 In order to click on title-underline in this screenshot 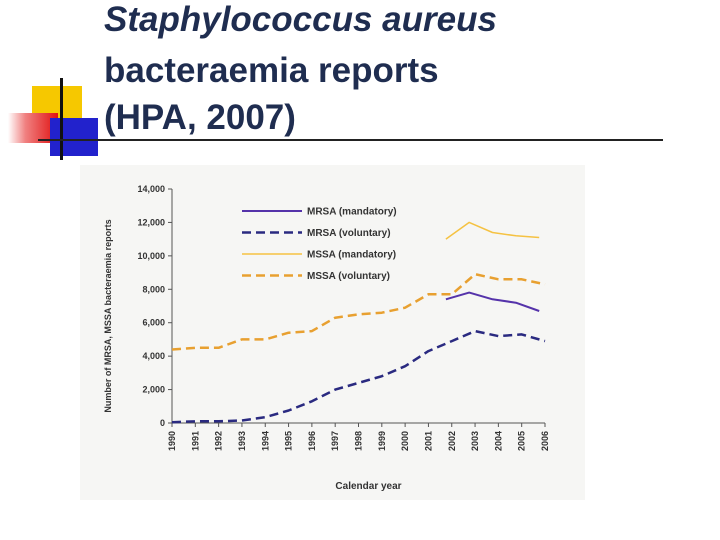, I will do `click(350, 140)`.